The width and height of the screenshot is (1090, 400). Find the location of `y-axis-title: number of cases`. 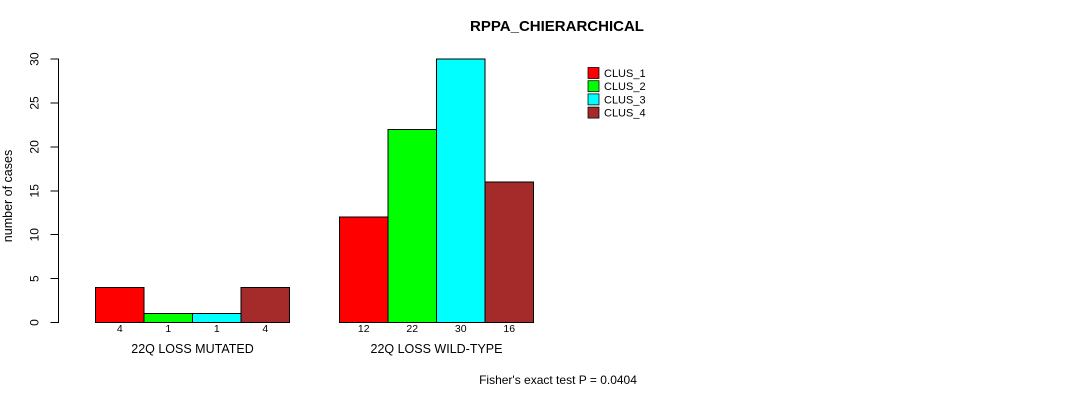

y-axis-title: number of cases is located at coordinates (8, 196).